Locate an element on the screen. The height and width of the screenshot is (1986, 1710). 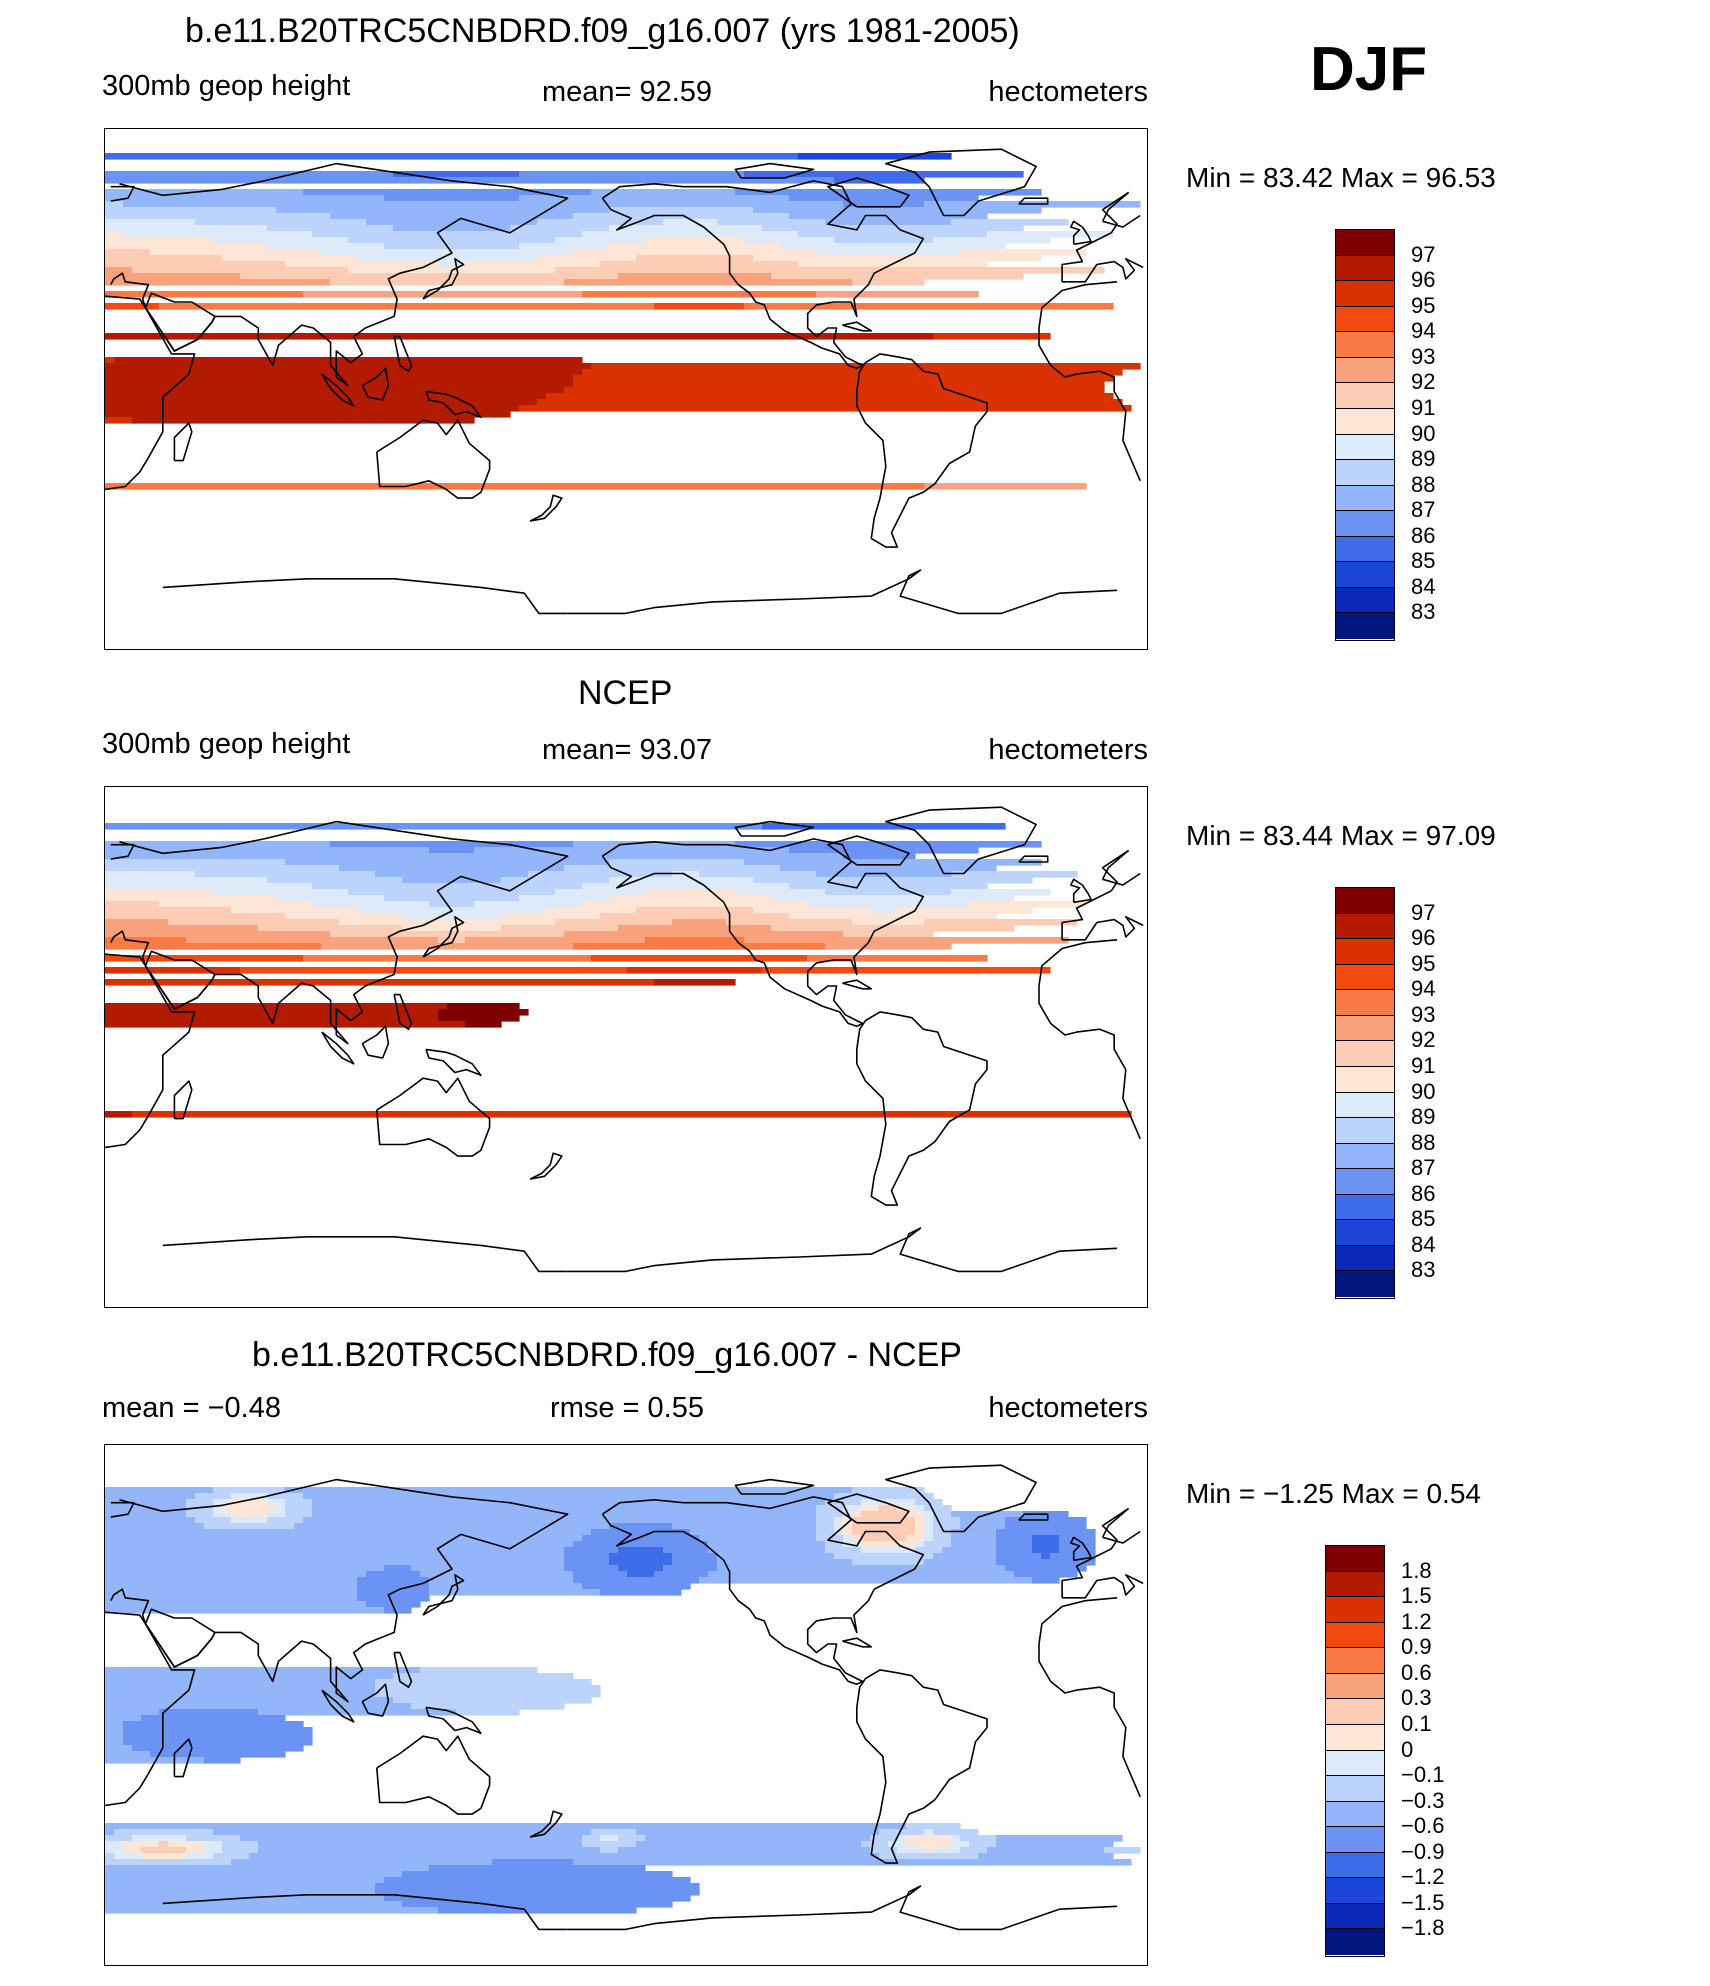
panel-3-mean-label: mean = −0.48 is located at coordinates (191, 1408).